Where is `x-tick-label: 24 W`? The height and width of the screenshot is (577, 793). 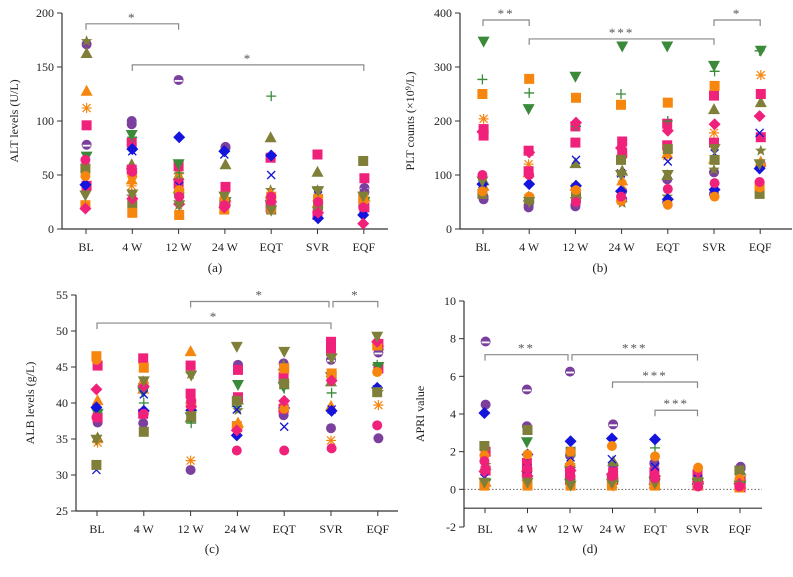
x-tick-label: 24 W is located at coordinates (622, 247).